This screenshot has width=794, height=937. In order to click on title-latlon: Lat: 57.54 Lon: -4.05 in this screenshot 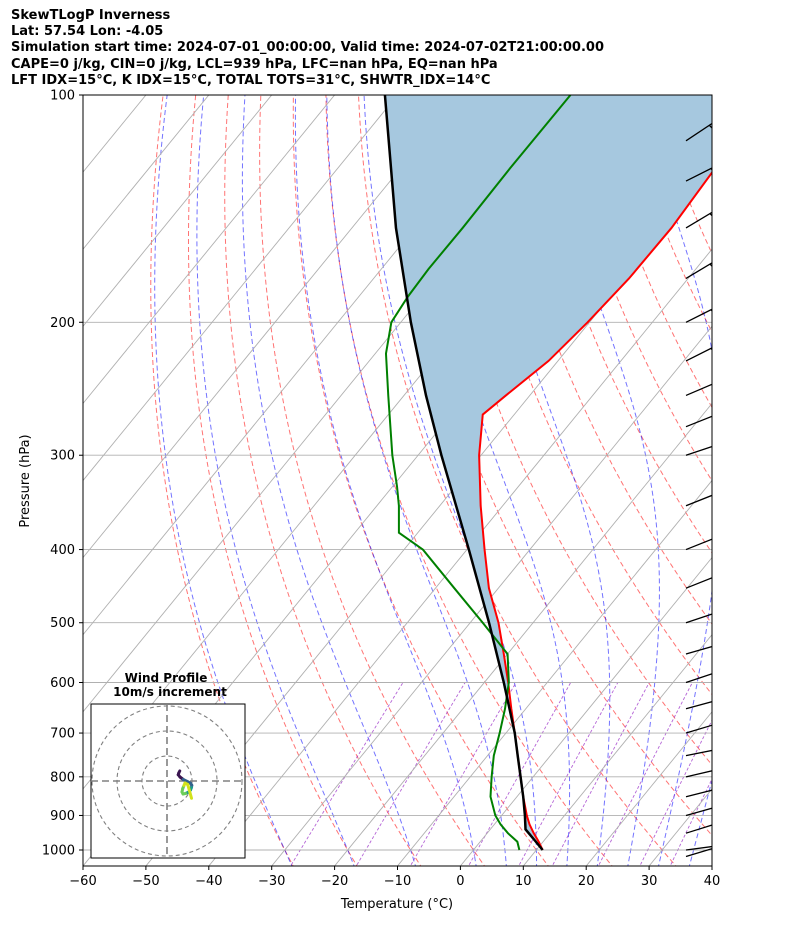, I will do `click(87, 32)`.